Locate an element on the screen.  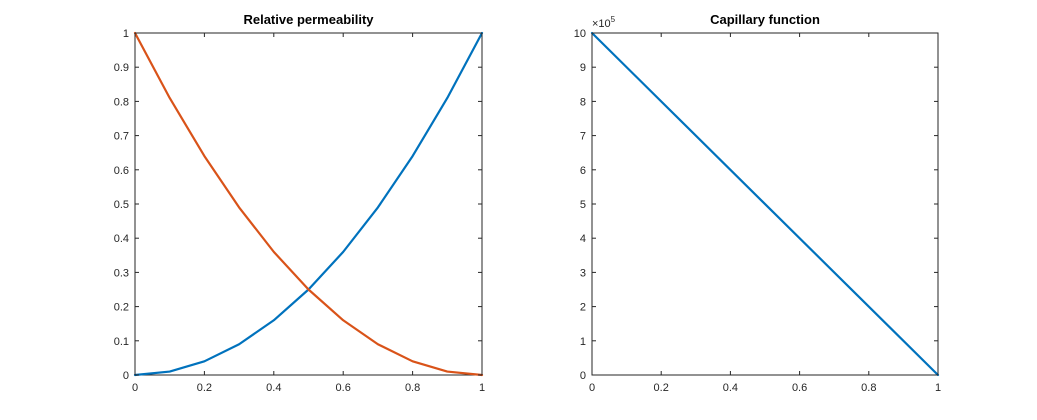
y-tick-label: 0.7 is located at coordinates (121, 137).